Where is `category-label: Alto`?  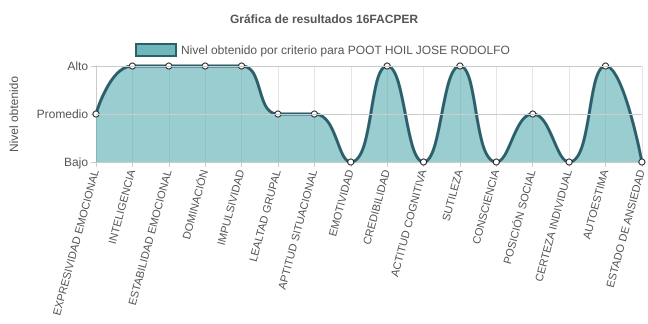 category-label: Alto is located at coordinates (77, 66).